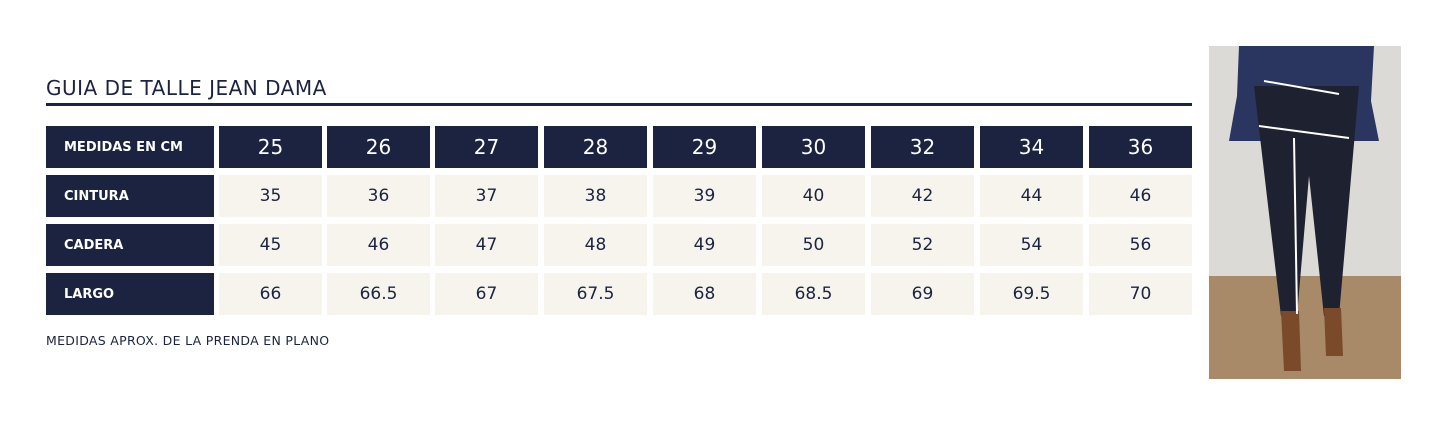 This screenshot has height=425, width=1445. I want to click on measure-cell: 69, so click(922, 294).